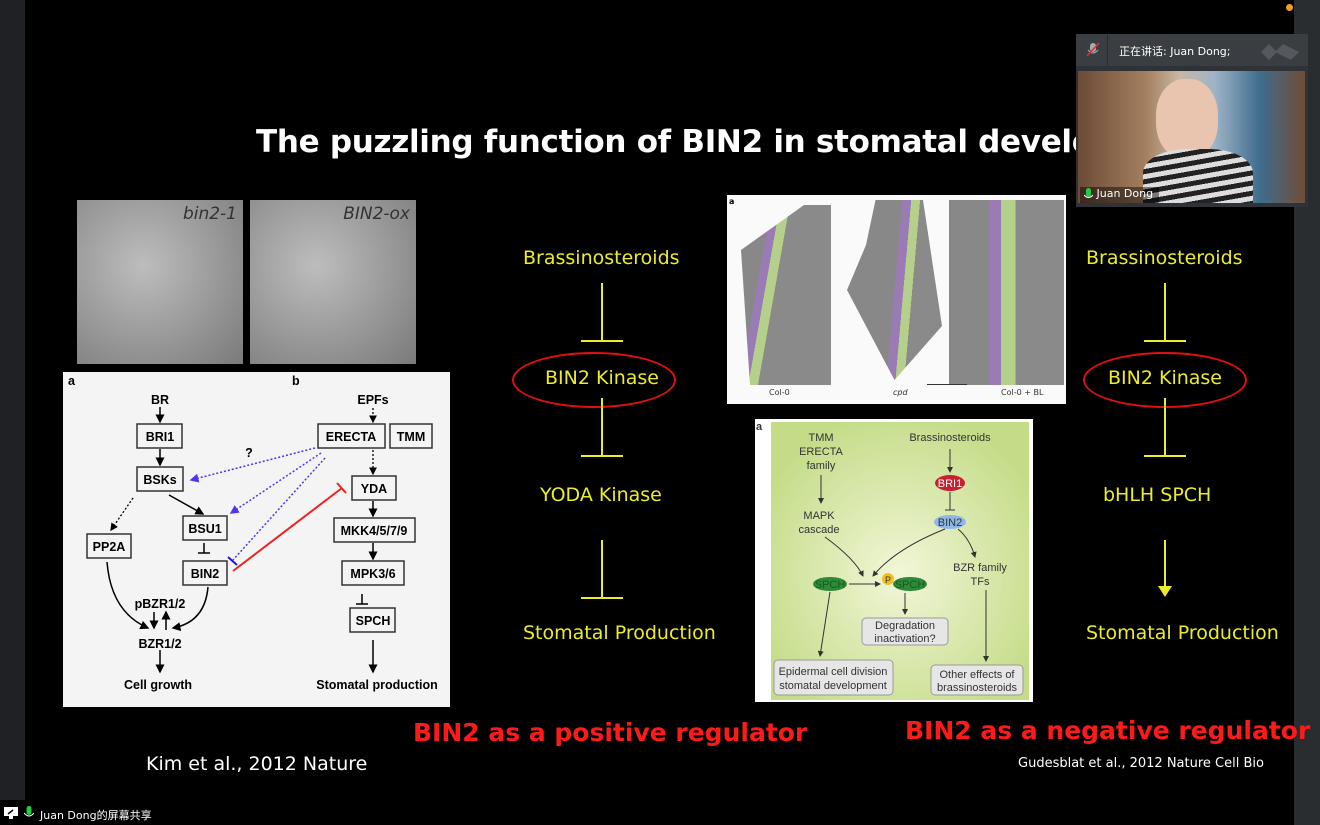  I want to click on citation-right: Gudesblat et al., 2012 Nature Cell Bio, so click(1141, 763).